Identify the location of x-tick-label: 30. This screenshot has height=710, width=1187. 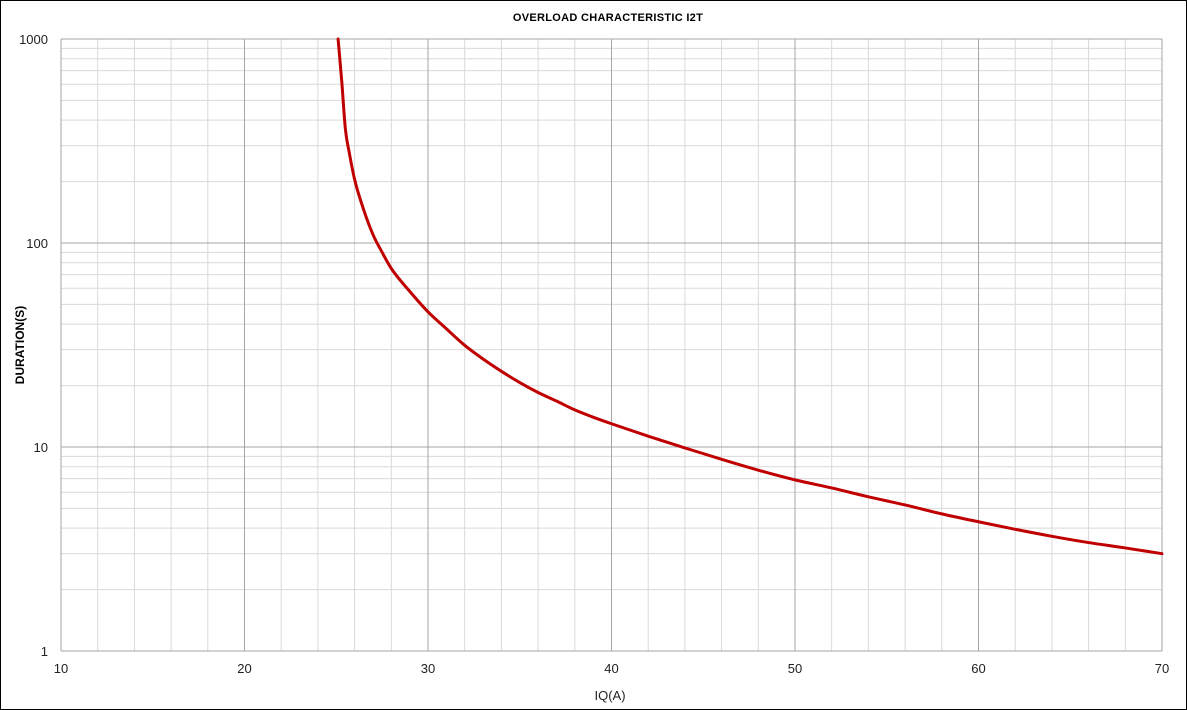
(428, 668).